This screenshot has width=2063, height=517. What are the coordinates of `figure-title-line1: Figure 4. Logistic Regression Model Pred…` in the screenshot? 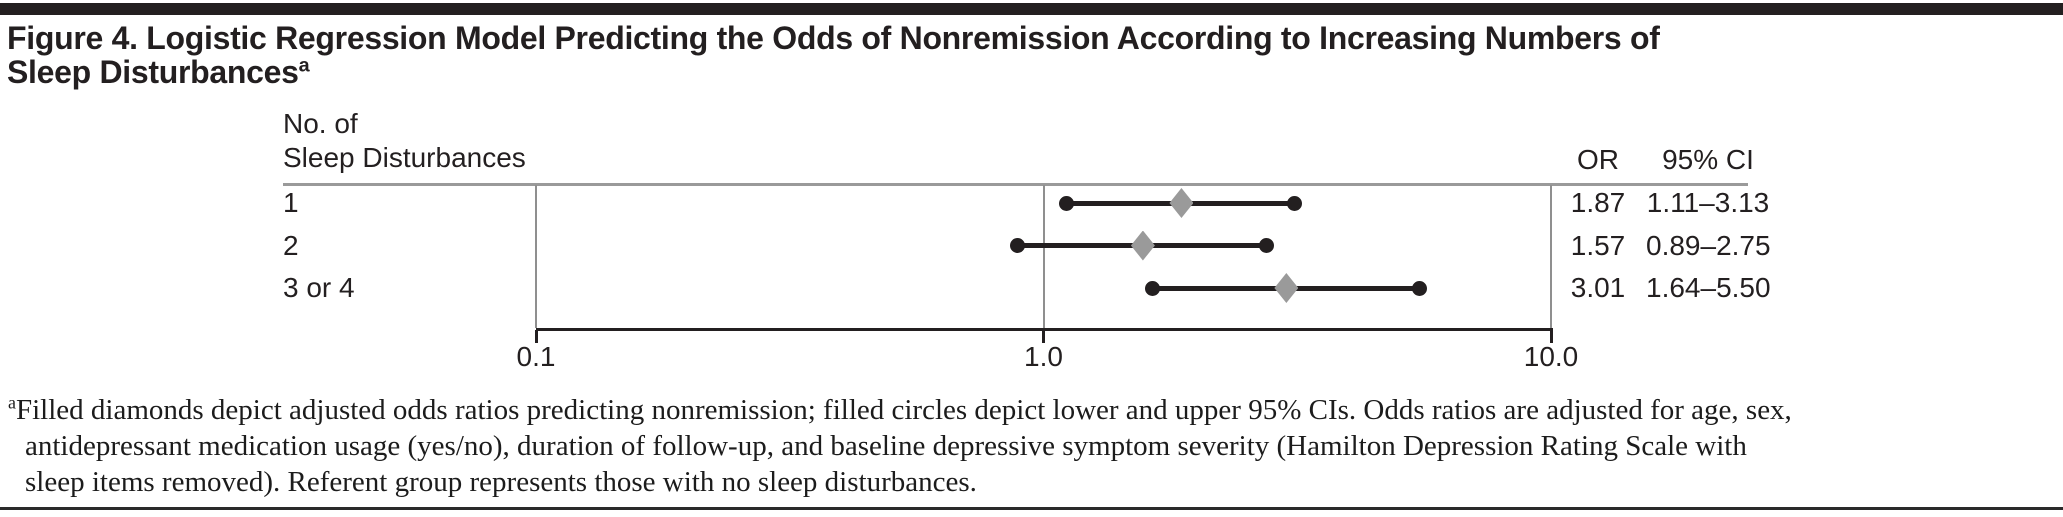 It's located at (833, 38).